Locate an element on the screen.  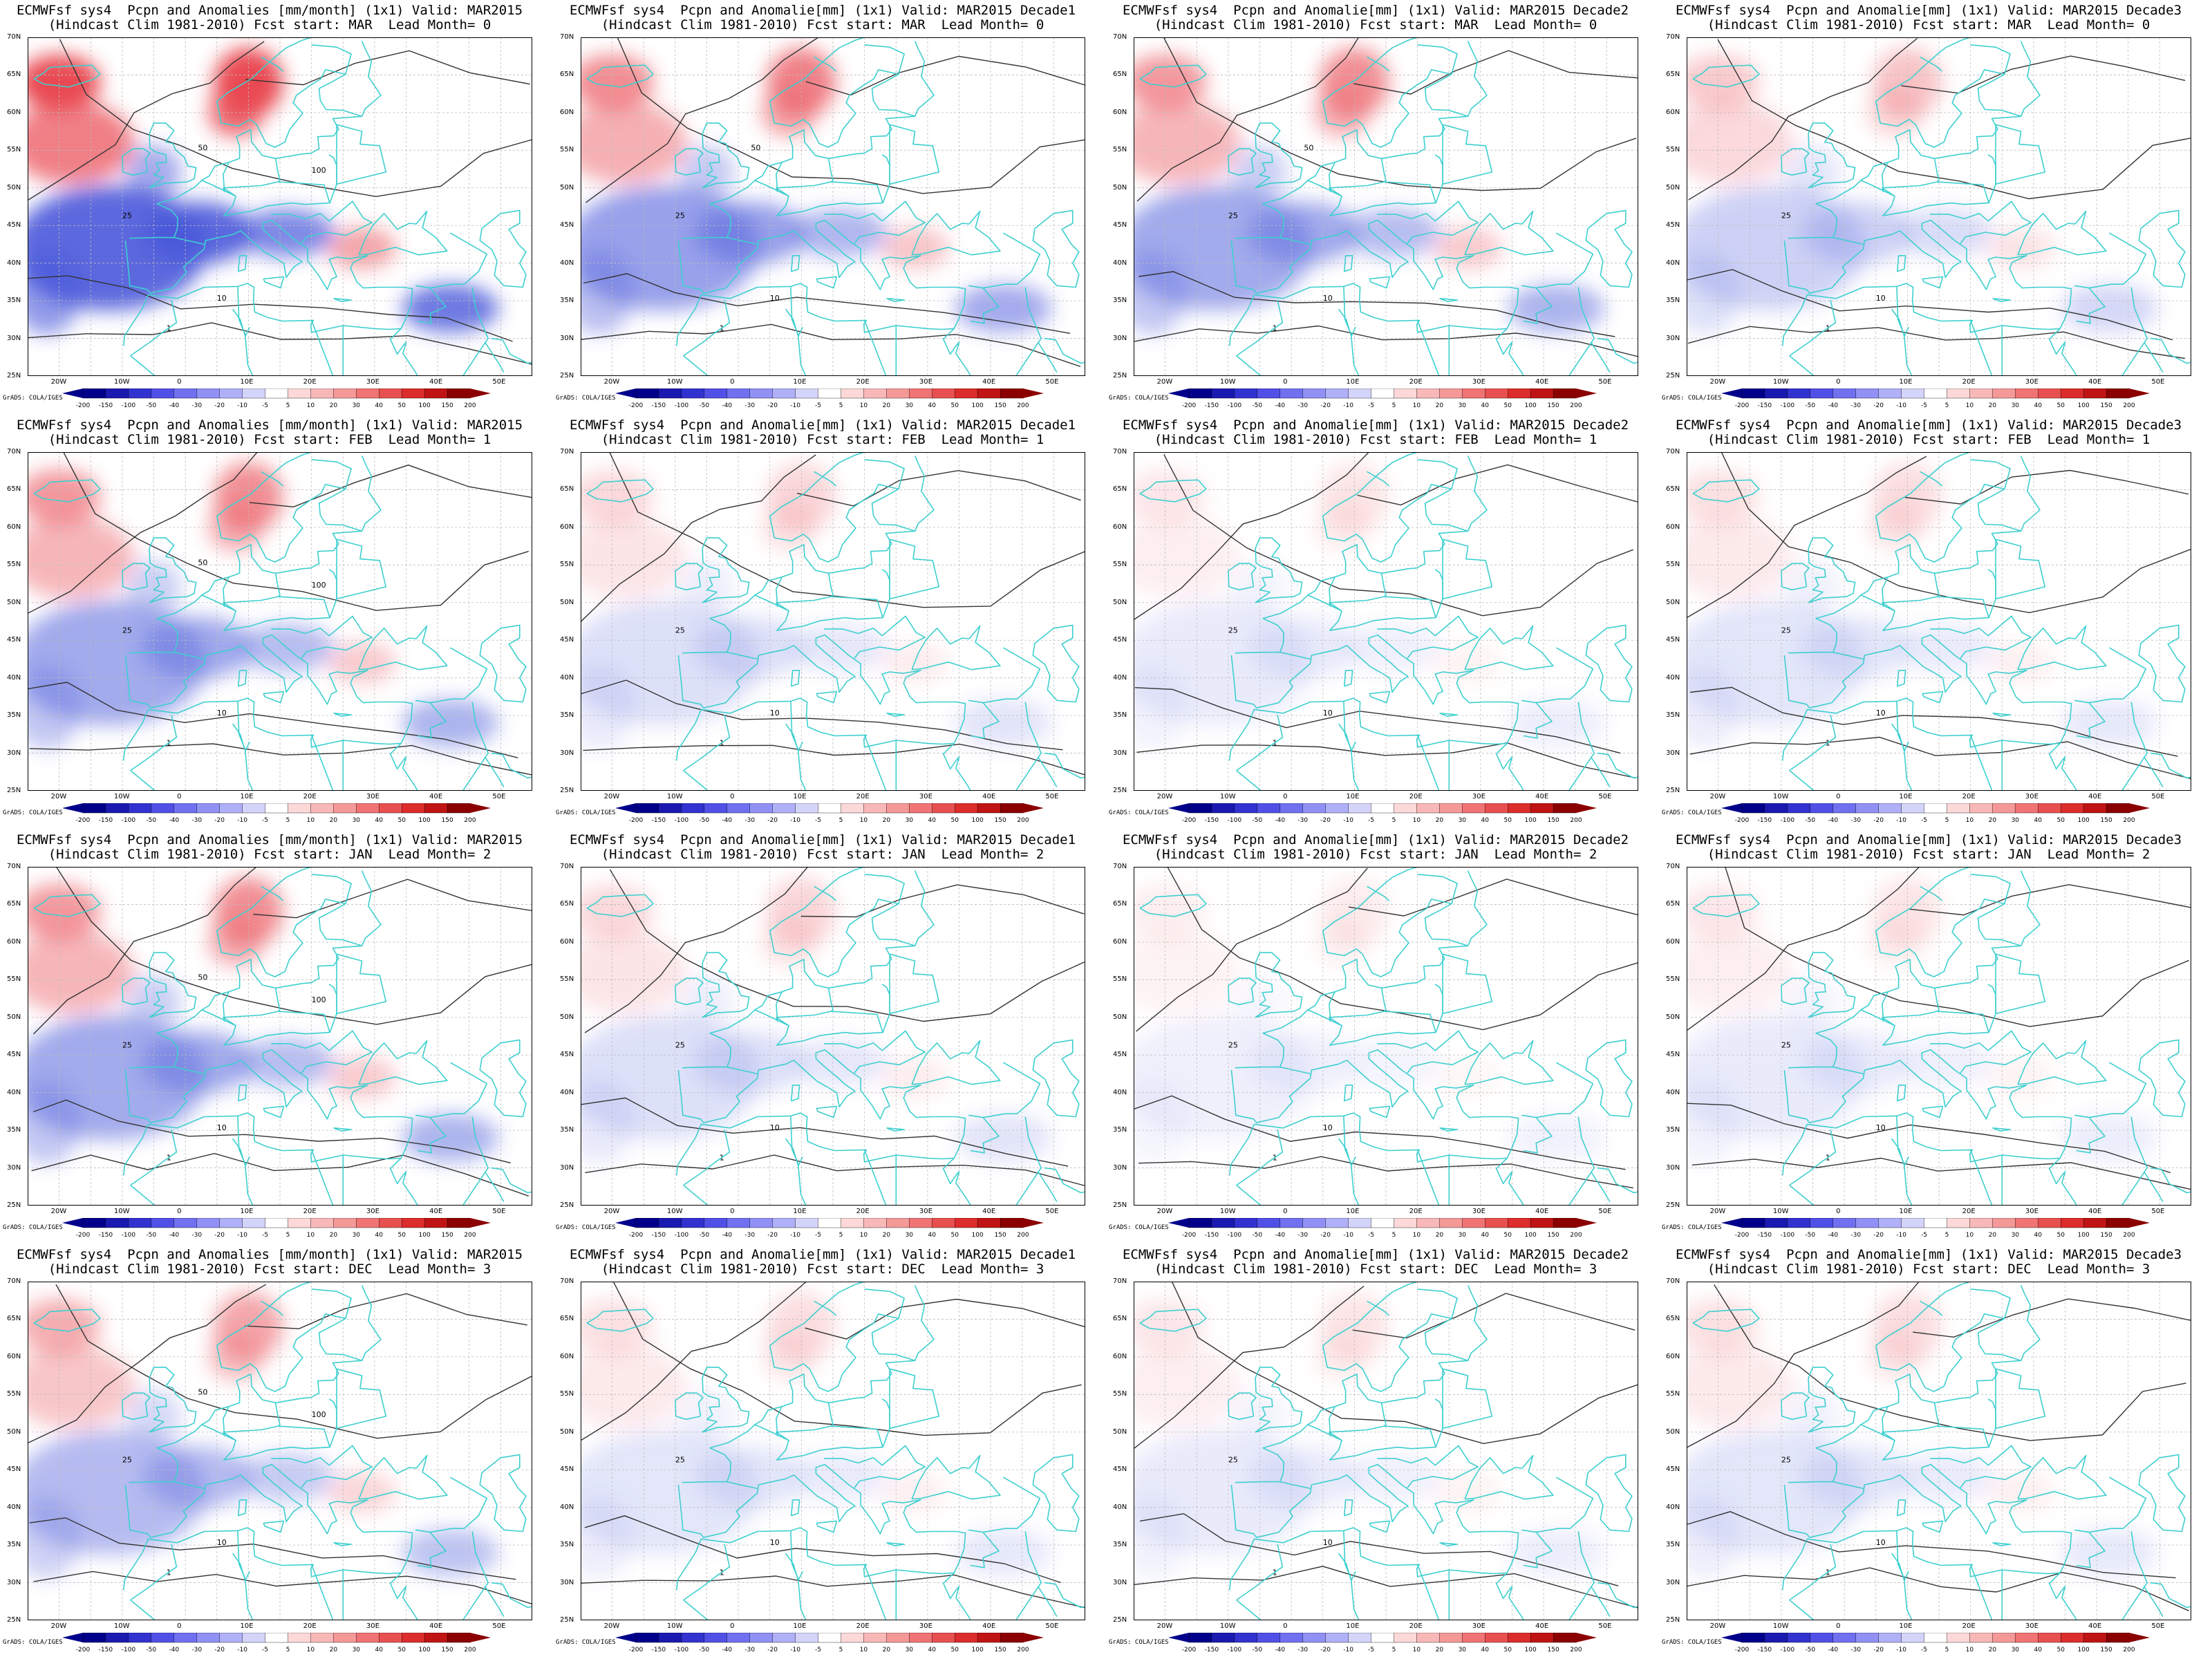
graticule is located at coordinates (1939, 1451).